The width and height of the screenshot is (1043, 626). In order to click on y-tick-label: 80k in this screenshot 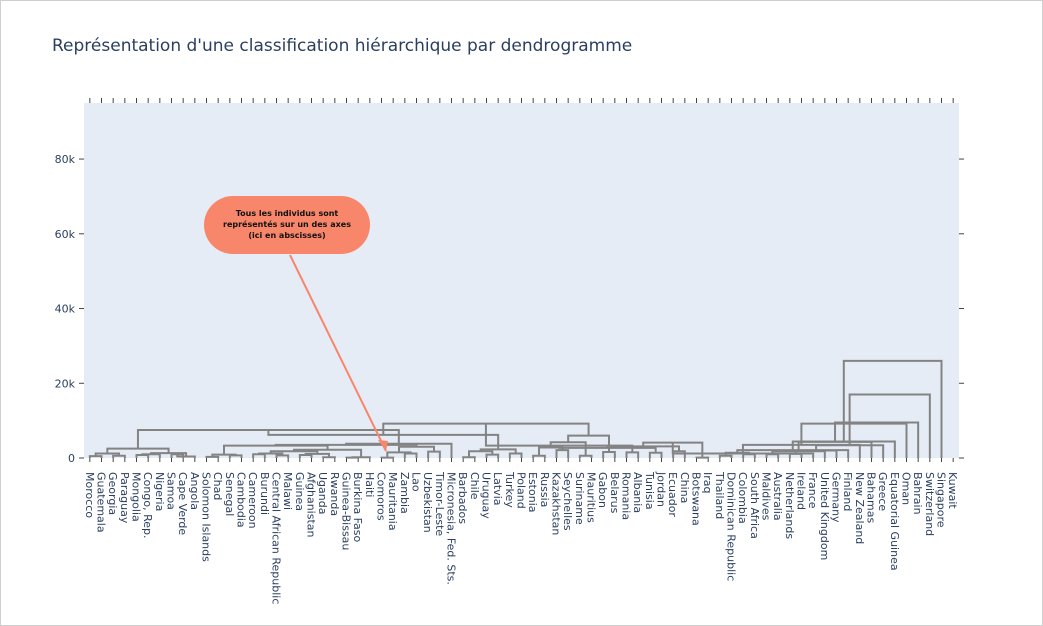, I will do `click(65, 159)`.